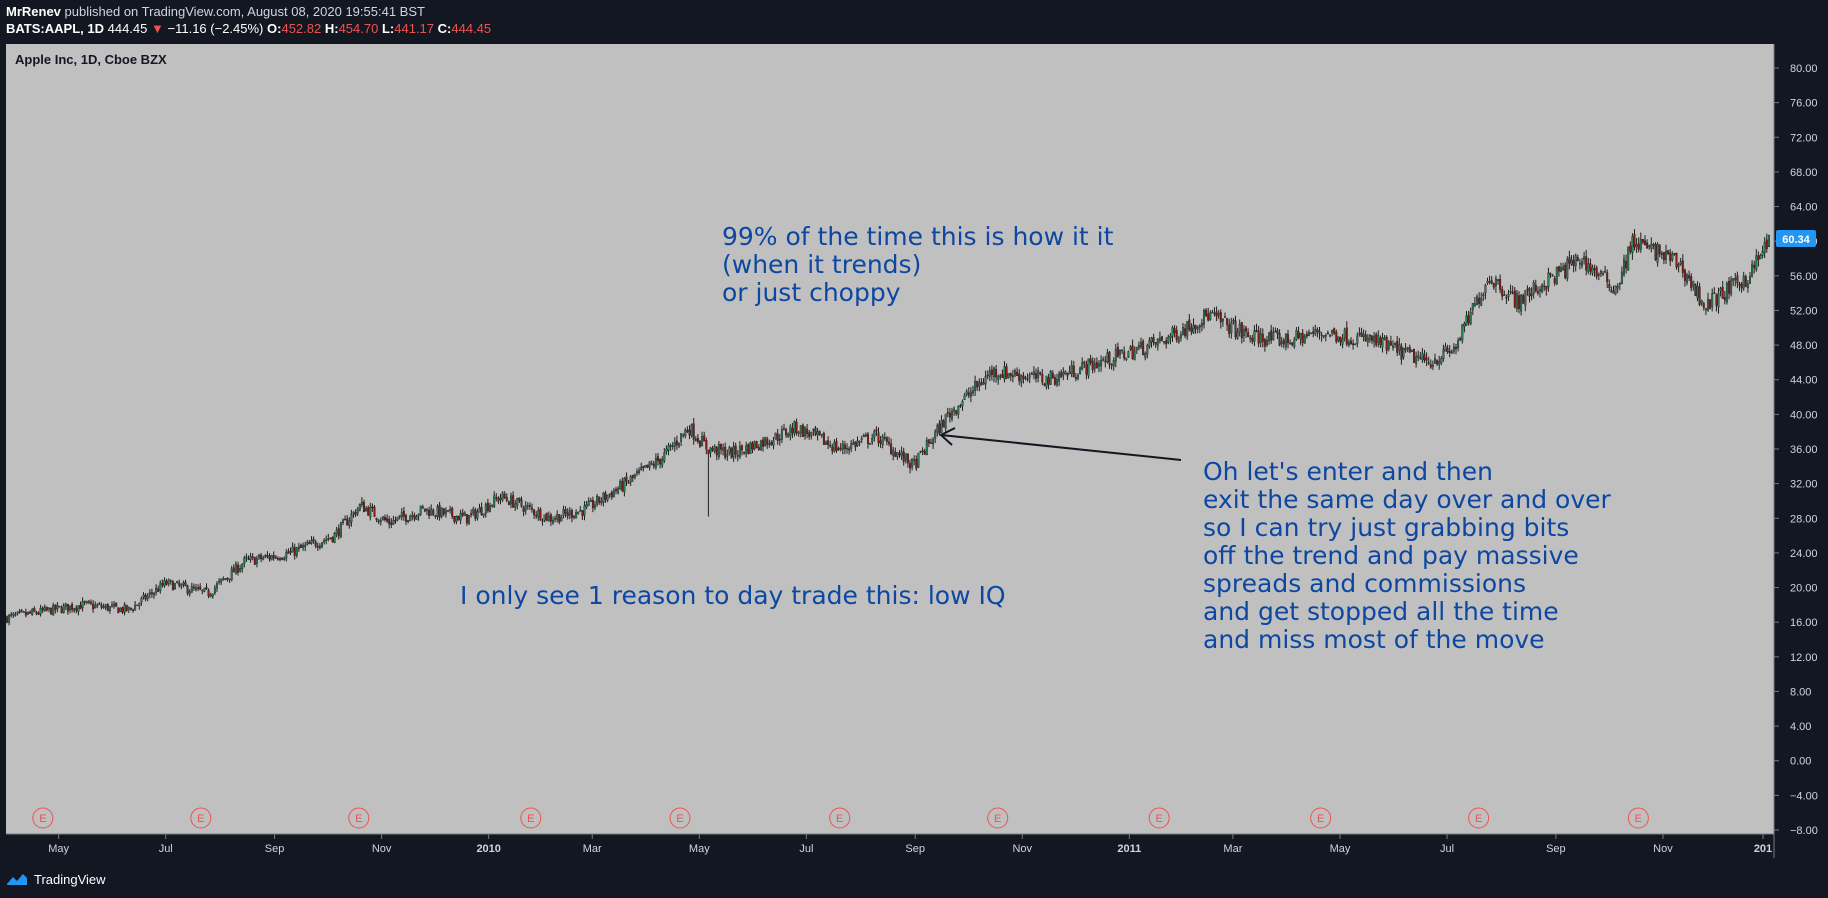  I want to click on author-name: MrRenev, so click(33, 11).